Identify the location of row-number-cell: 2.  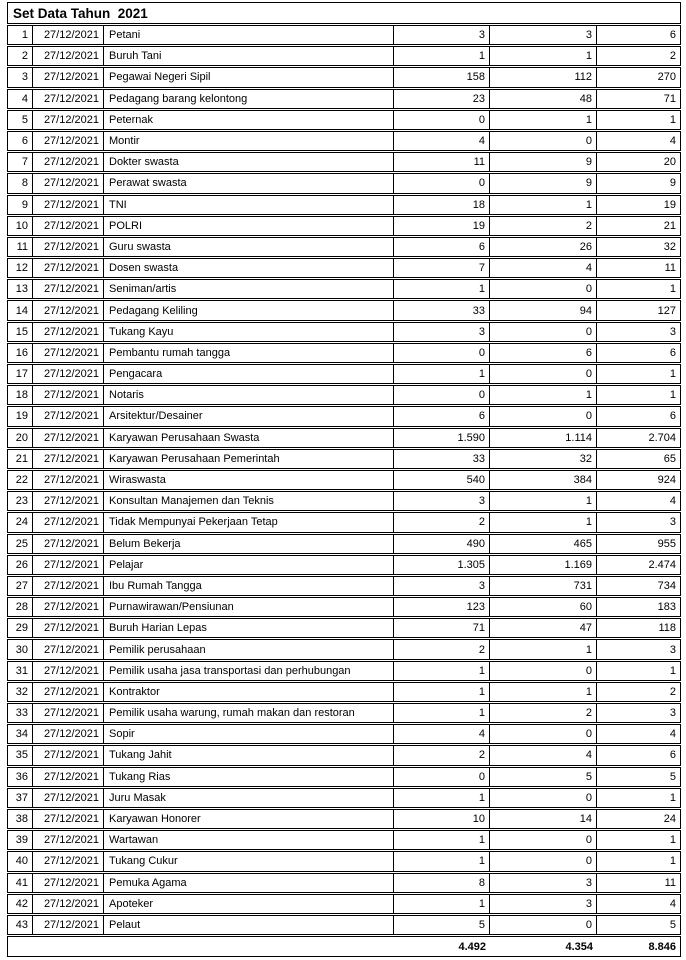
(20, 56).